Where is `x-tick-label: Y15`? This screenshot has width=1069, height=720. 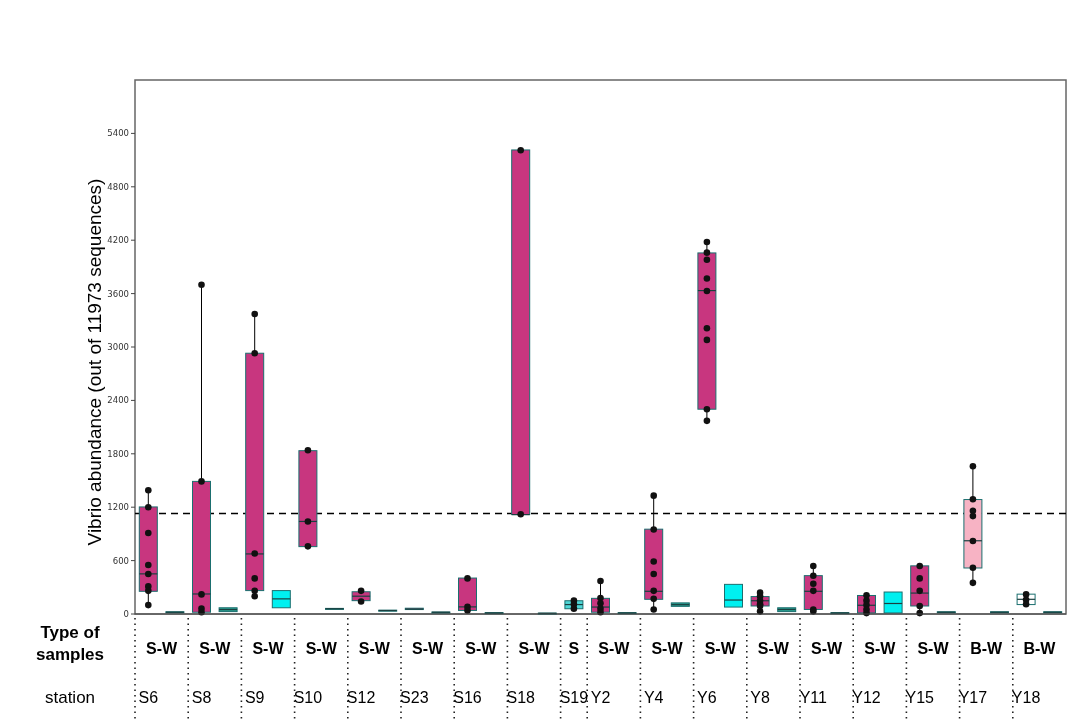 x-tick-label: Y15 is located at coordinates (920, 697).